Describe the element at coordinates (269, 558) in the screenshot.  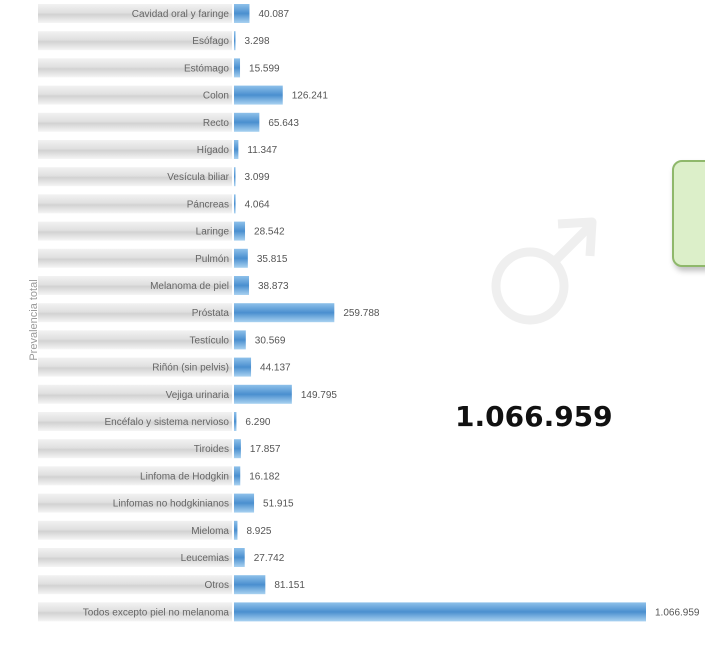
I see `value-label: 27.742` at that location.